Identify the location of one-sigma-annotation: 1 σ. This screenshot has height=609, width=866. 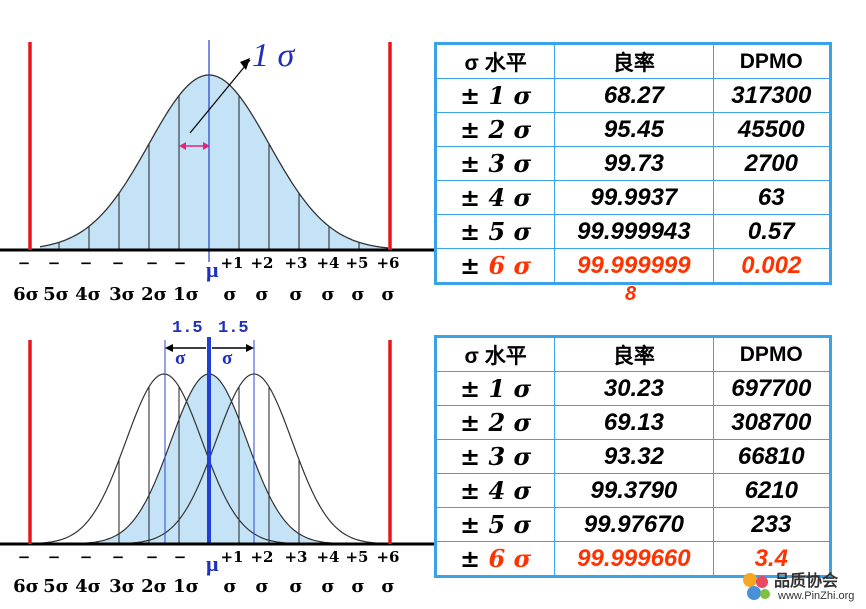
(274, 55).